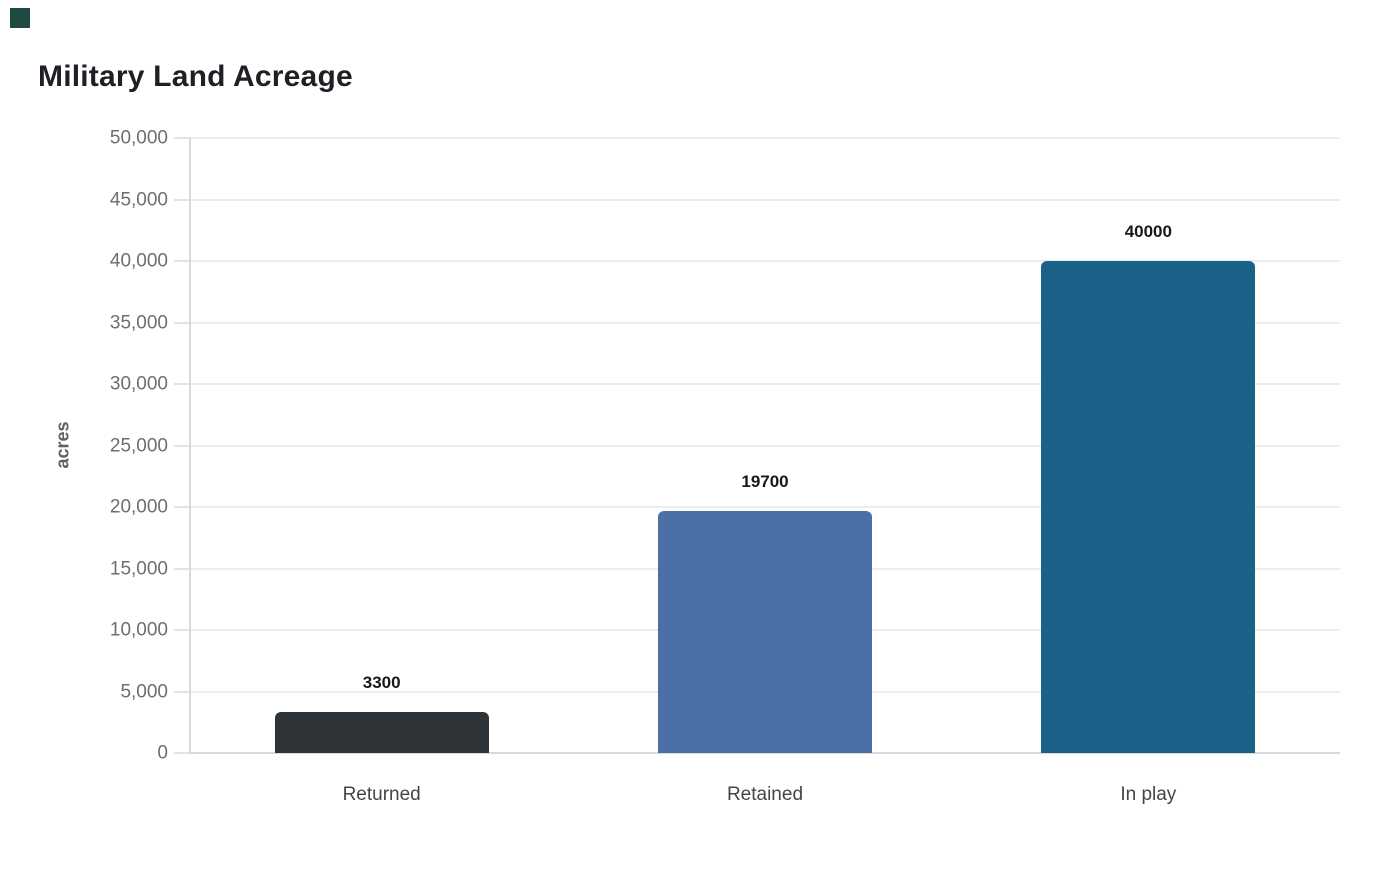 The image size is (1400, 880). Describe the element at coordinates (20, 18) in the screenshot. I see `corner-mark` at that location.